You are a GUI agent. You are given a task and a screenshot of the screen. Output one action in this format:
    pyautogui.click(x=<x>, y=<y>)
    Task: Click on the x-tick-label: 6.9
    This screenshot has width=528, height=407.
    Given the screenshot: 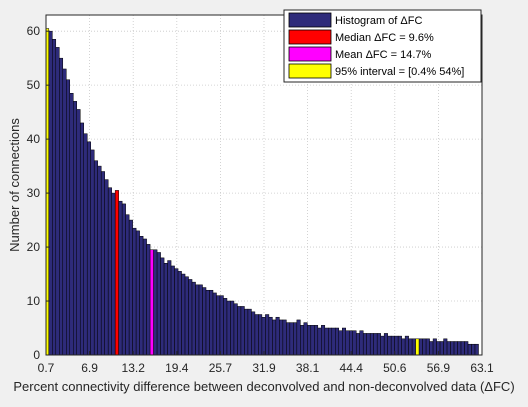 What is the action you would take?
    pyautogui.click(x=89, y=368)
    